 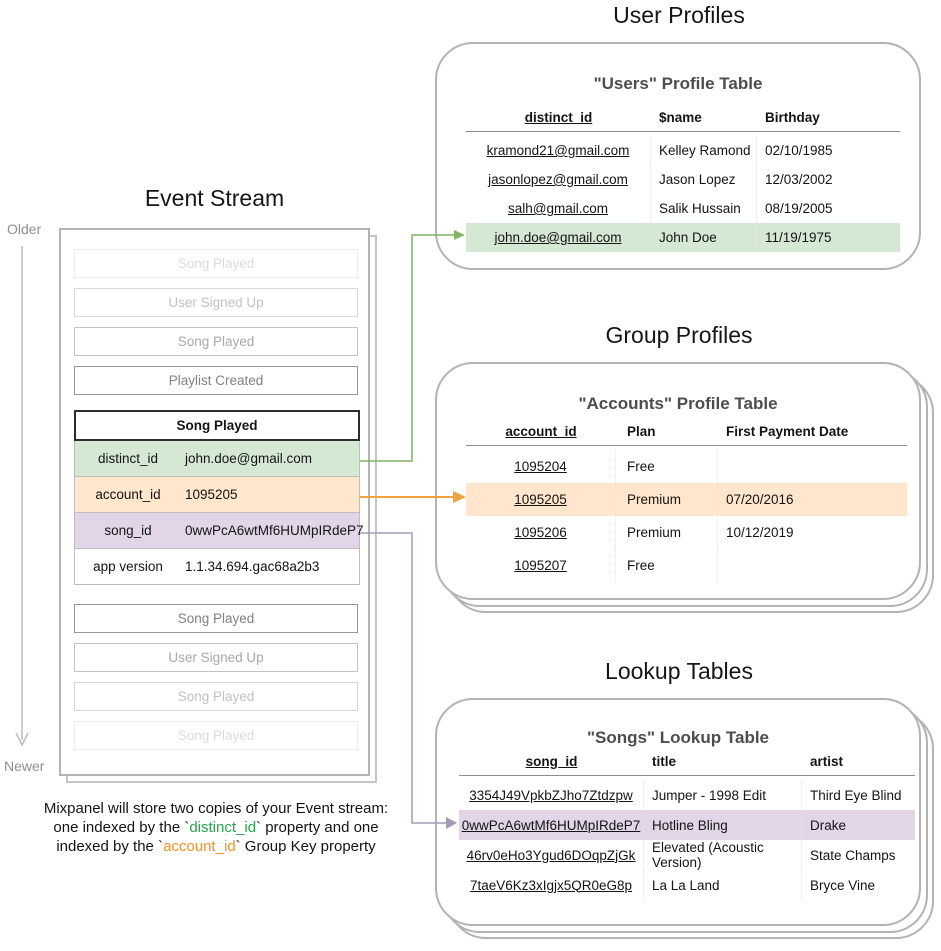 I want to click on event-item: Playlist Created, so click(x=216, y=380).